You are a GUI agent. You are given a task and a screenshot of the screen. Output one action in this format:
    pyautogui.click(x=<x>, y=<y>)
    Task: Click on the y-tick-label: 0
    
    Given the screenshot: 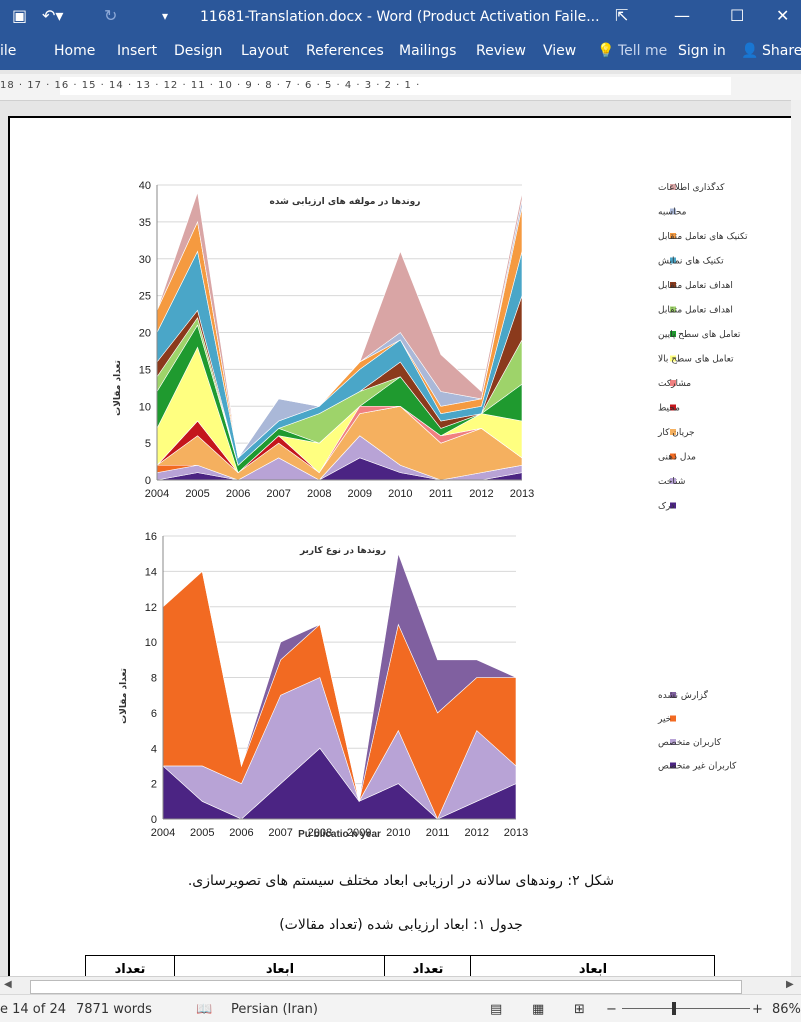 What is the action you would take?
    pyautogui.click(x=148, y=481)
    